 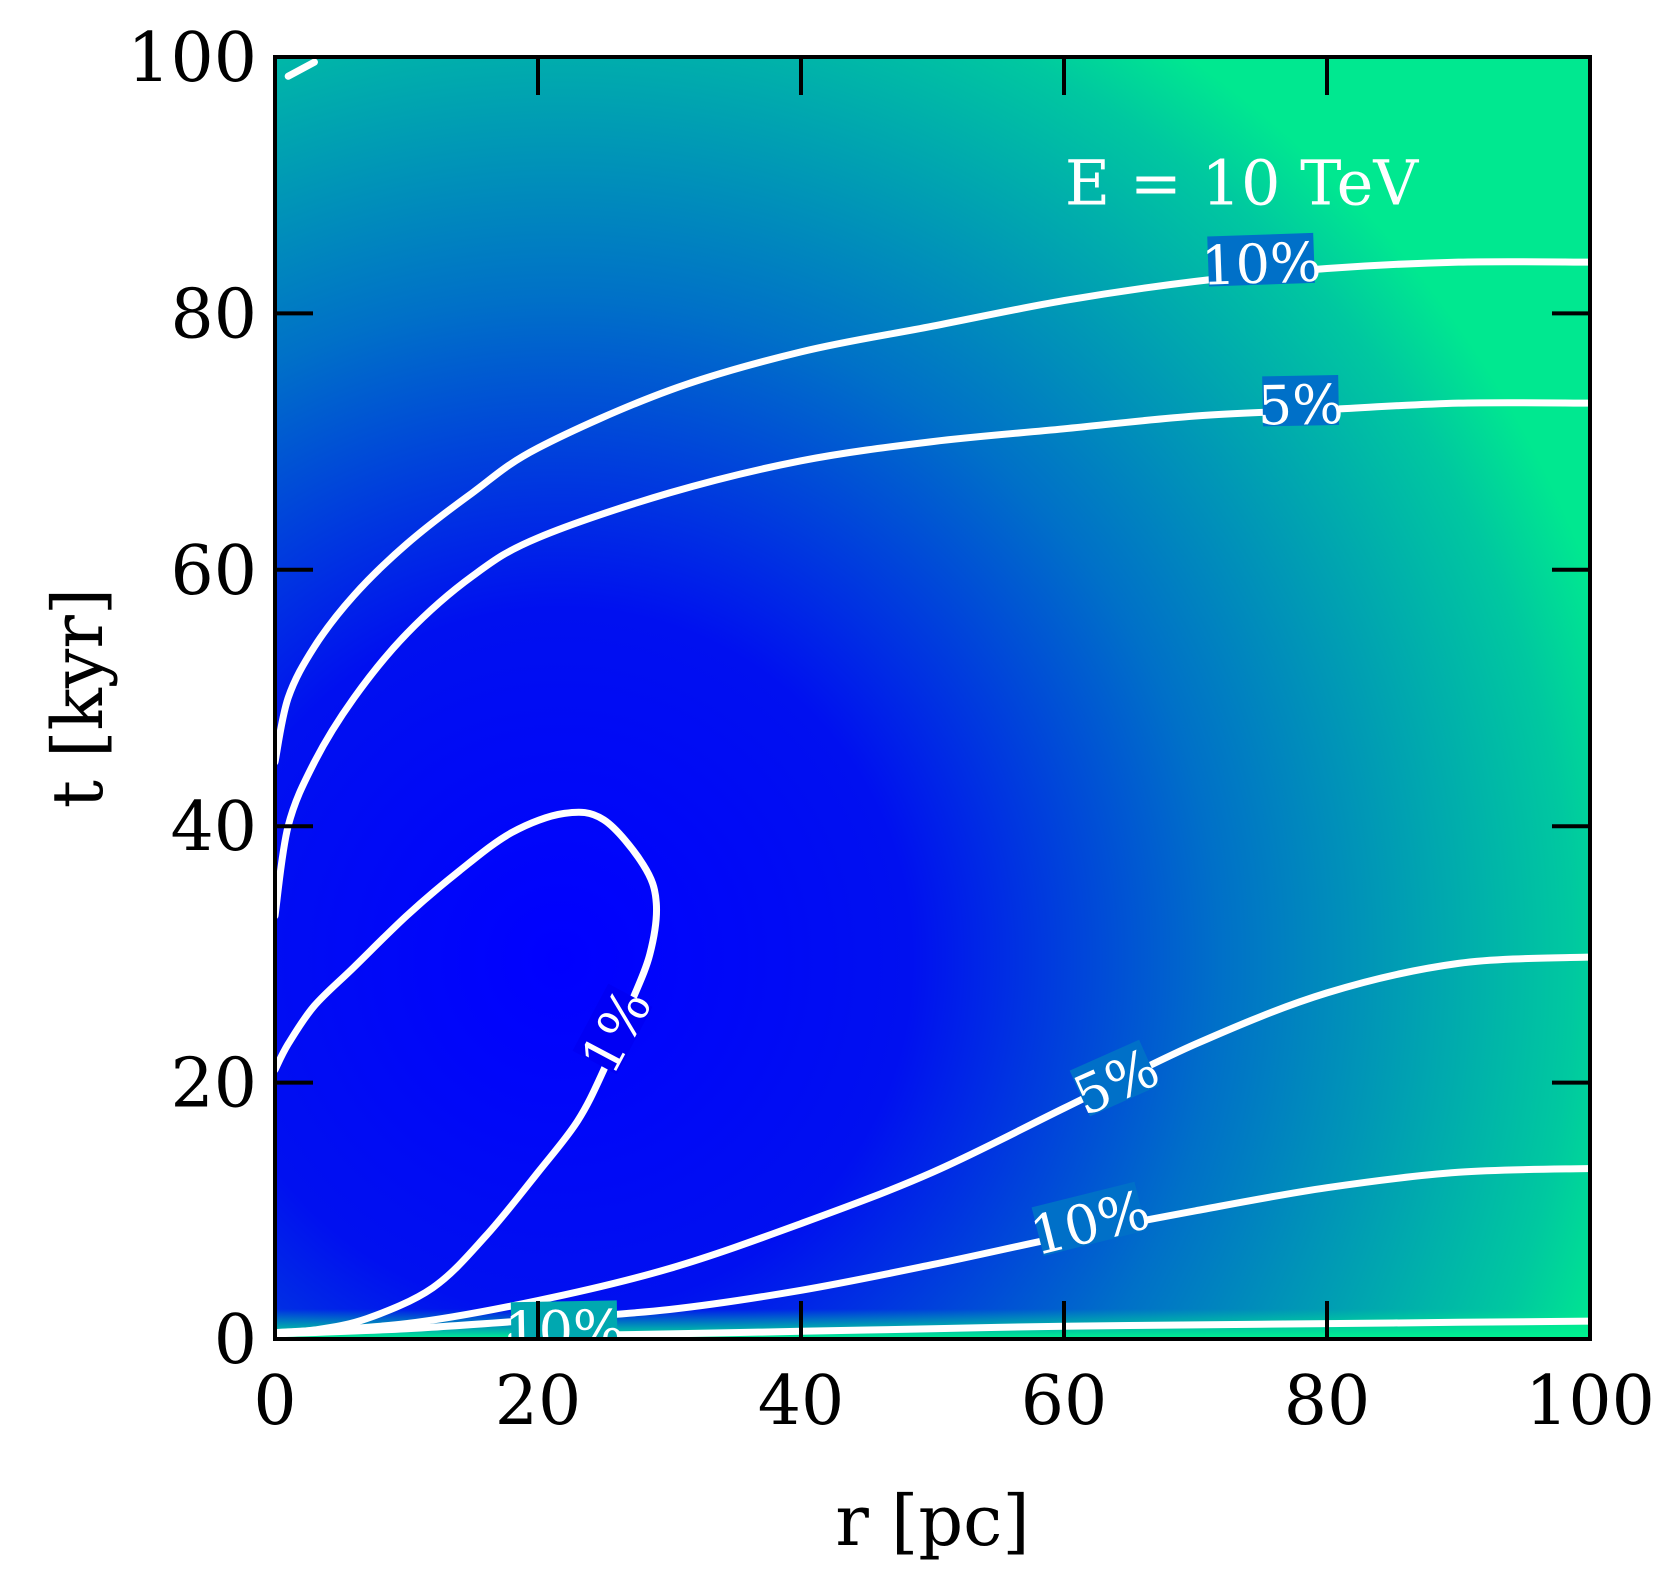 I want to click on x-tick-label: 60, so click(x=1064, y=1401).